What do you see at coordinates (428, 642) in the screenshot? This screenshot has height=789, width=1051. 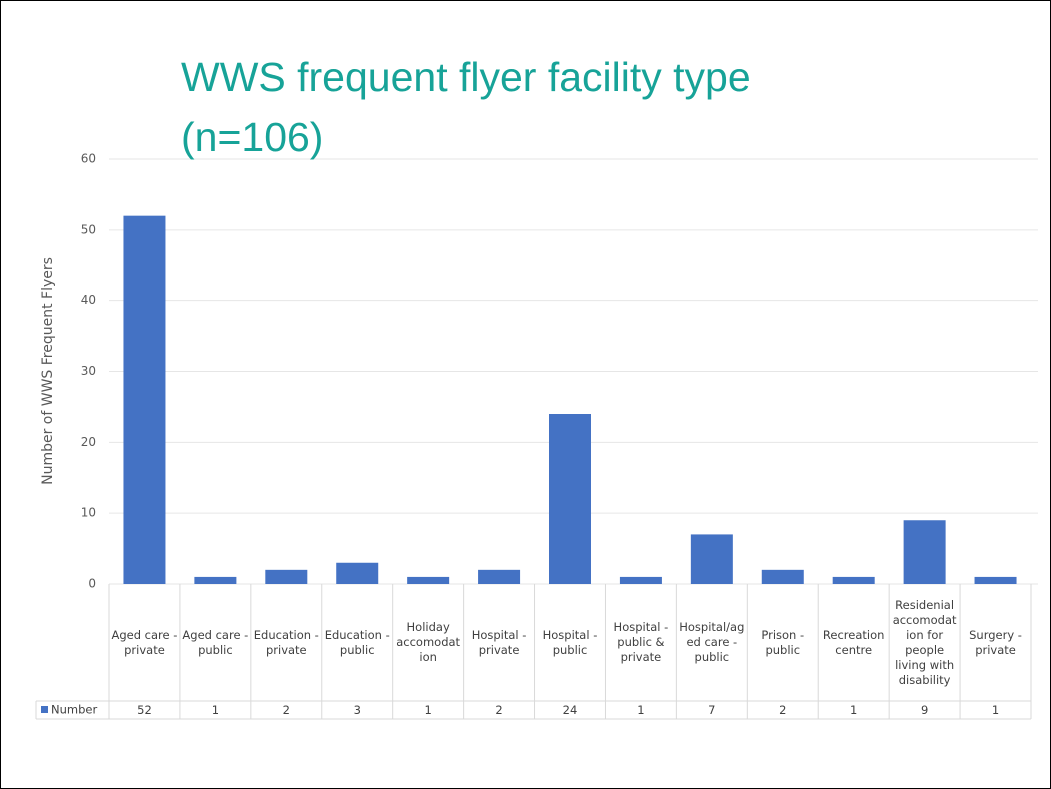 I see `x-tick-label: Holiday accomodation` at bounding box center [428, 642].